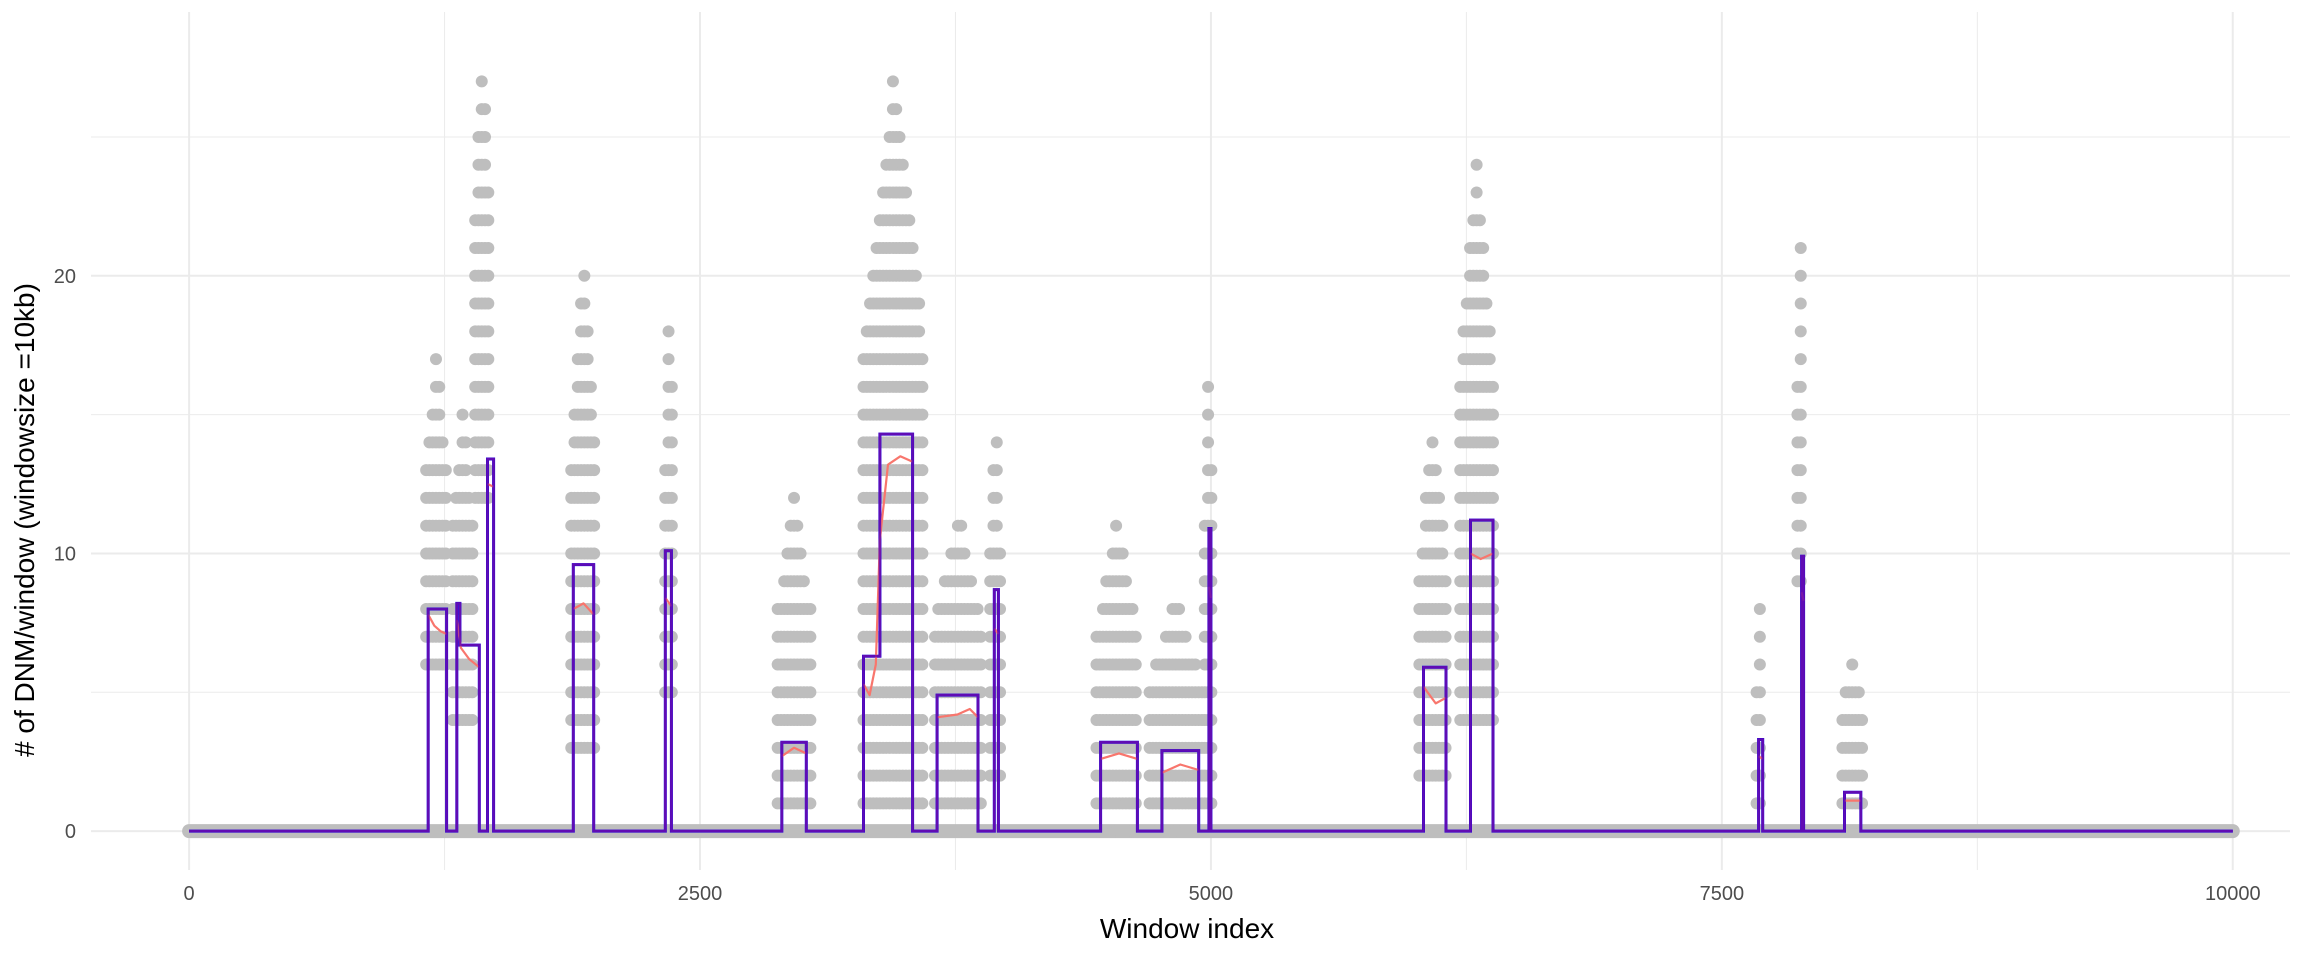 The width and height of the screenshot is (2304, 960). I want to click on y-tick-label: 0, so click(70, 832).